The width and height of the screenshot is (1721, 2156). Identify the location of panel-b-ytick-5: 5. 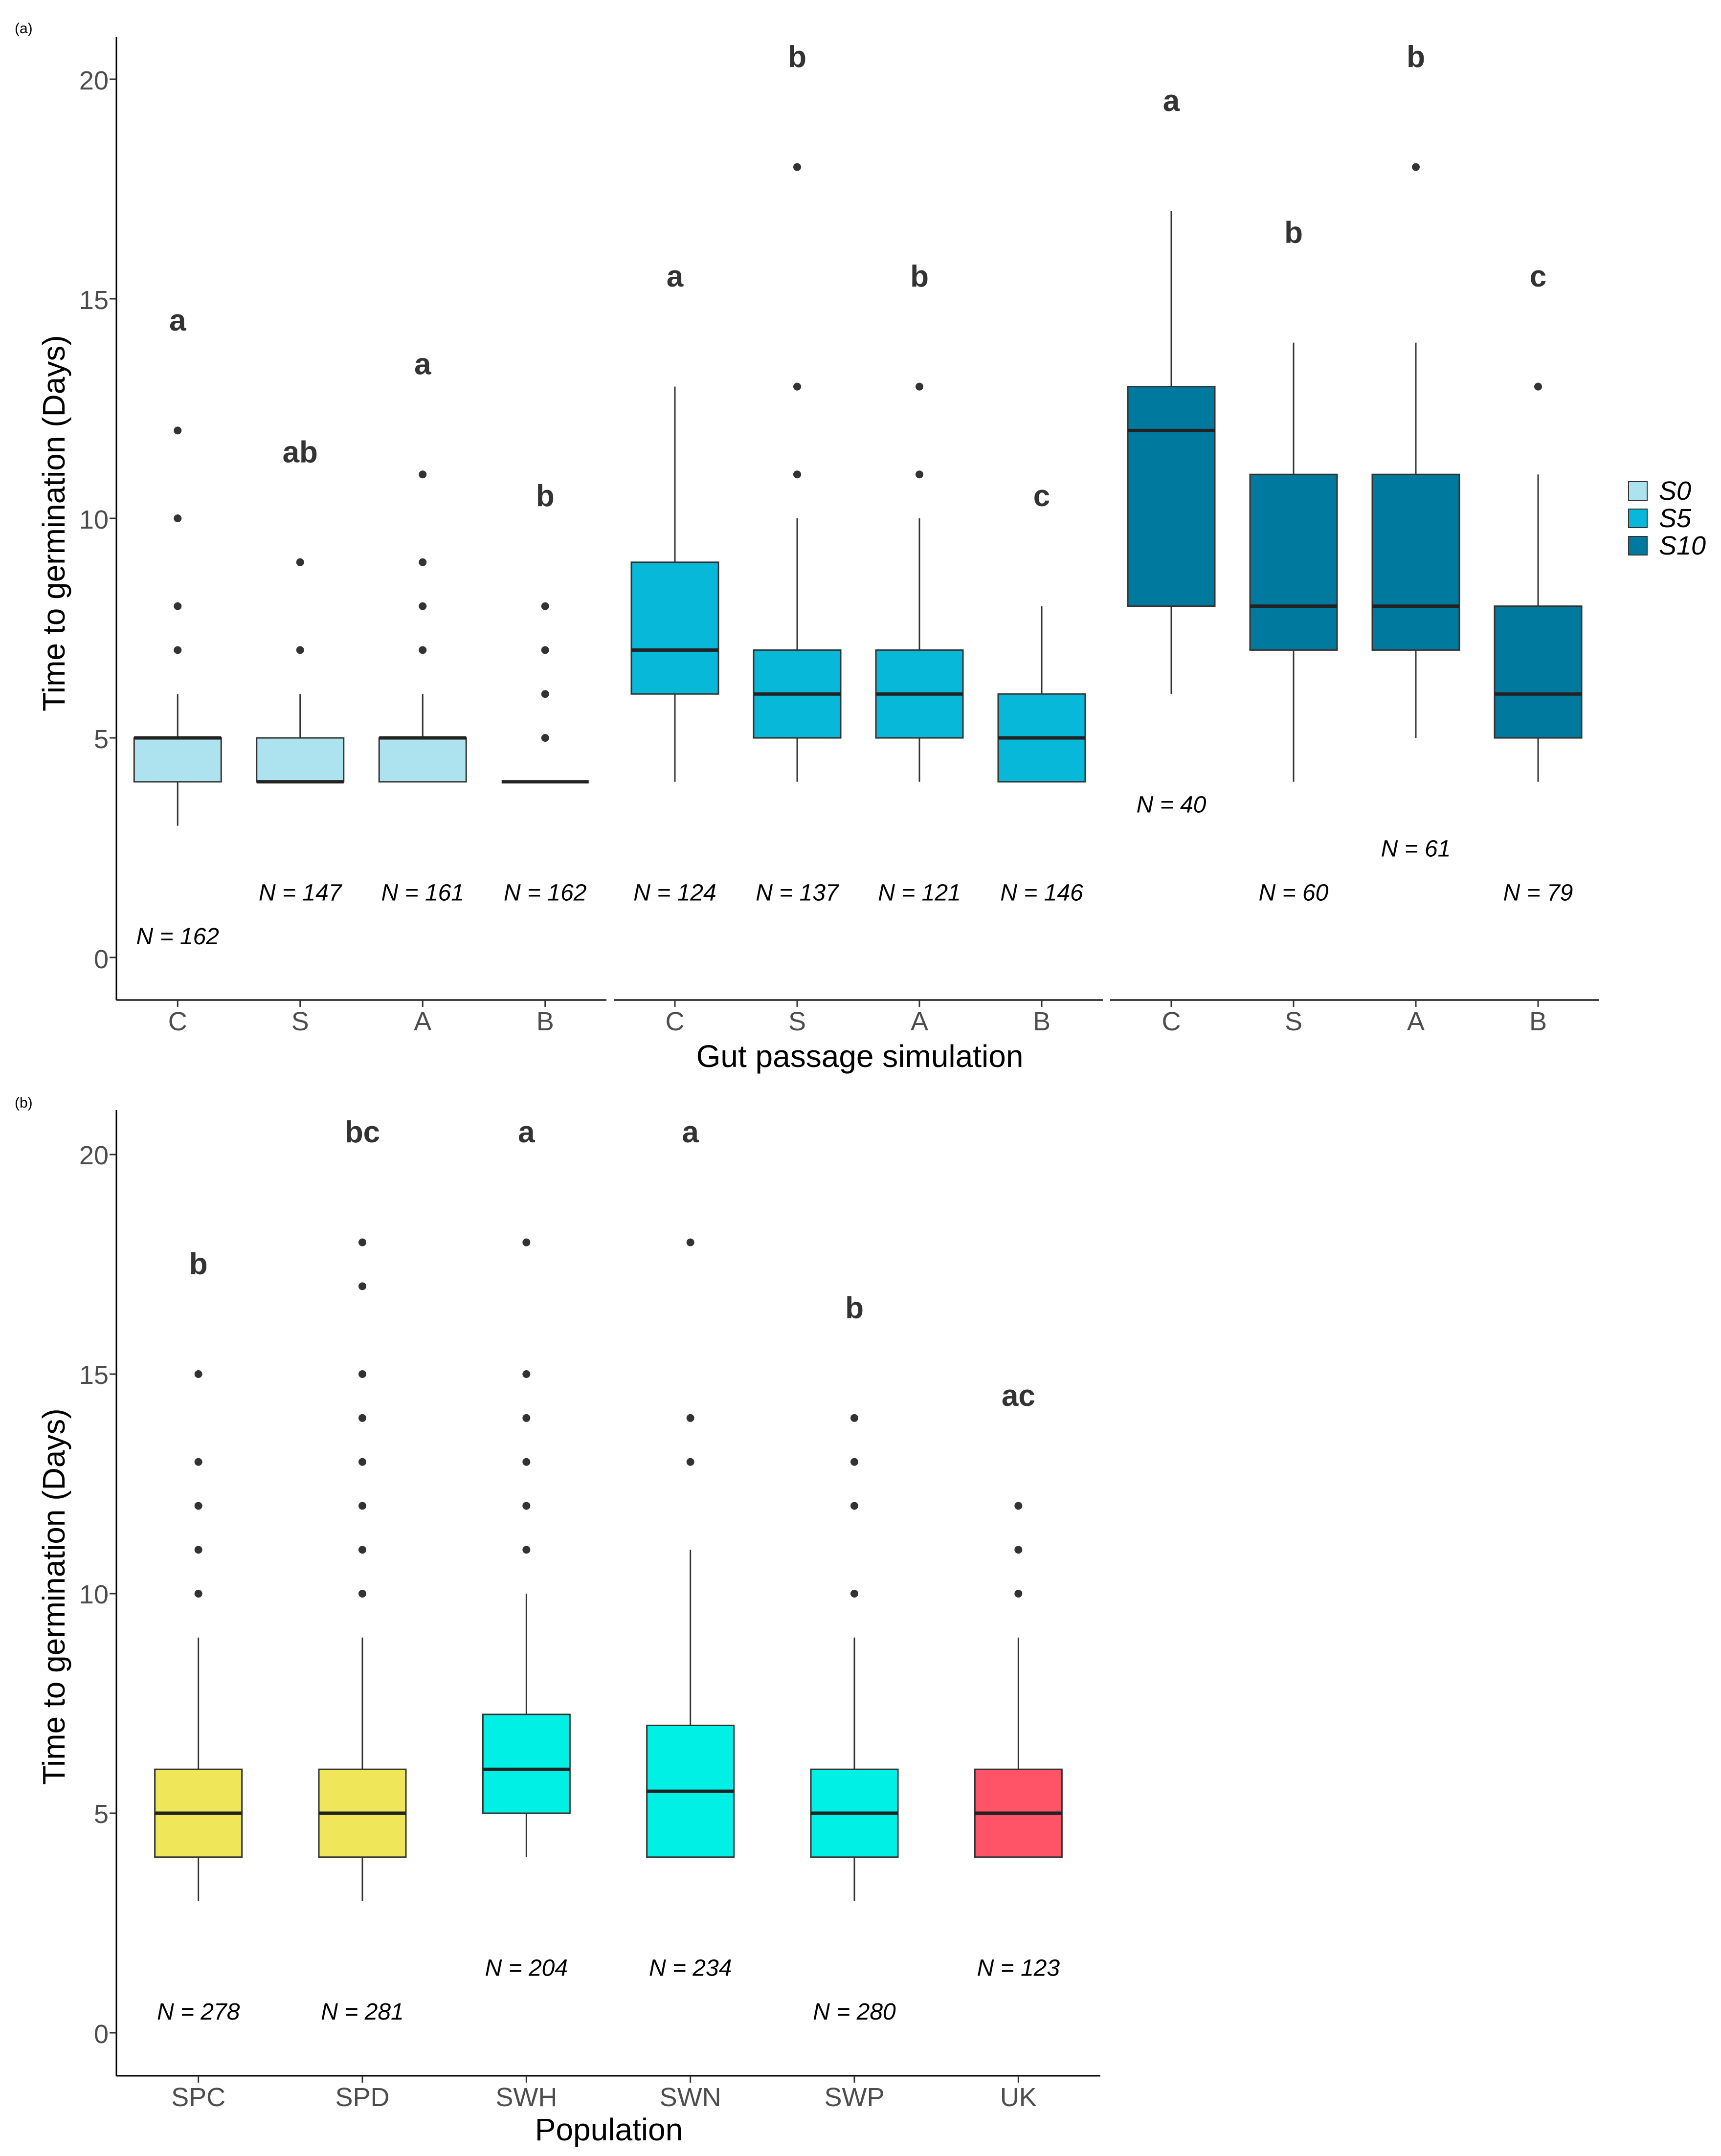
(101, 1814).